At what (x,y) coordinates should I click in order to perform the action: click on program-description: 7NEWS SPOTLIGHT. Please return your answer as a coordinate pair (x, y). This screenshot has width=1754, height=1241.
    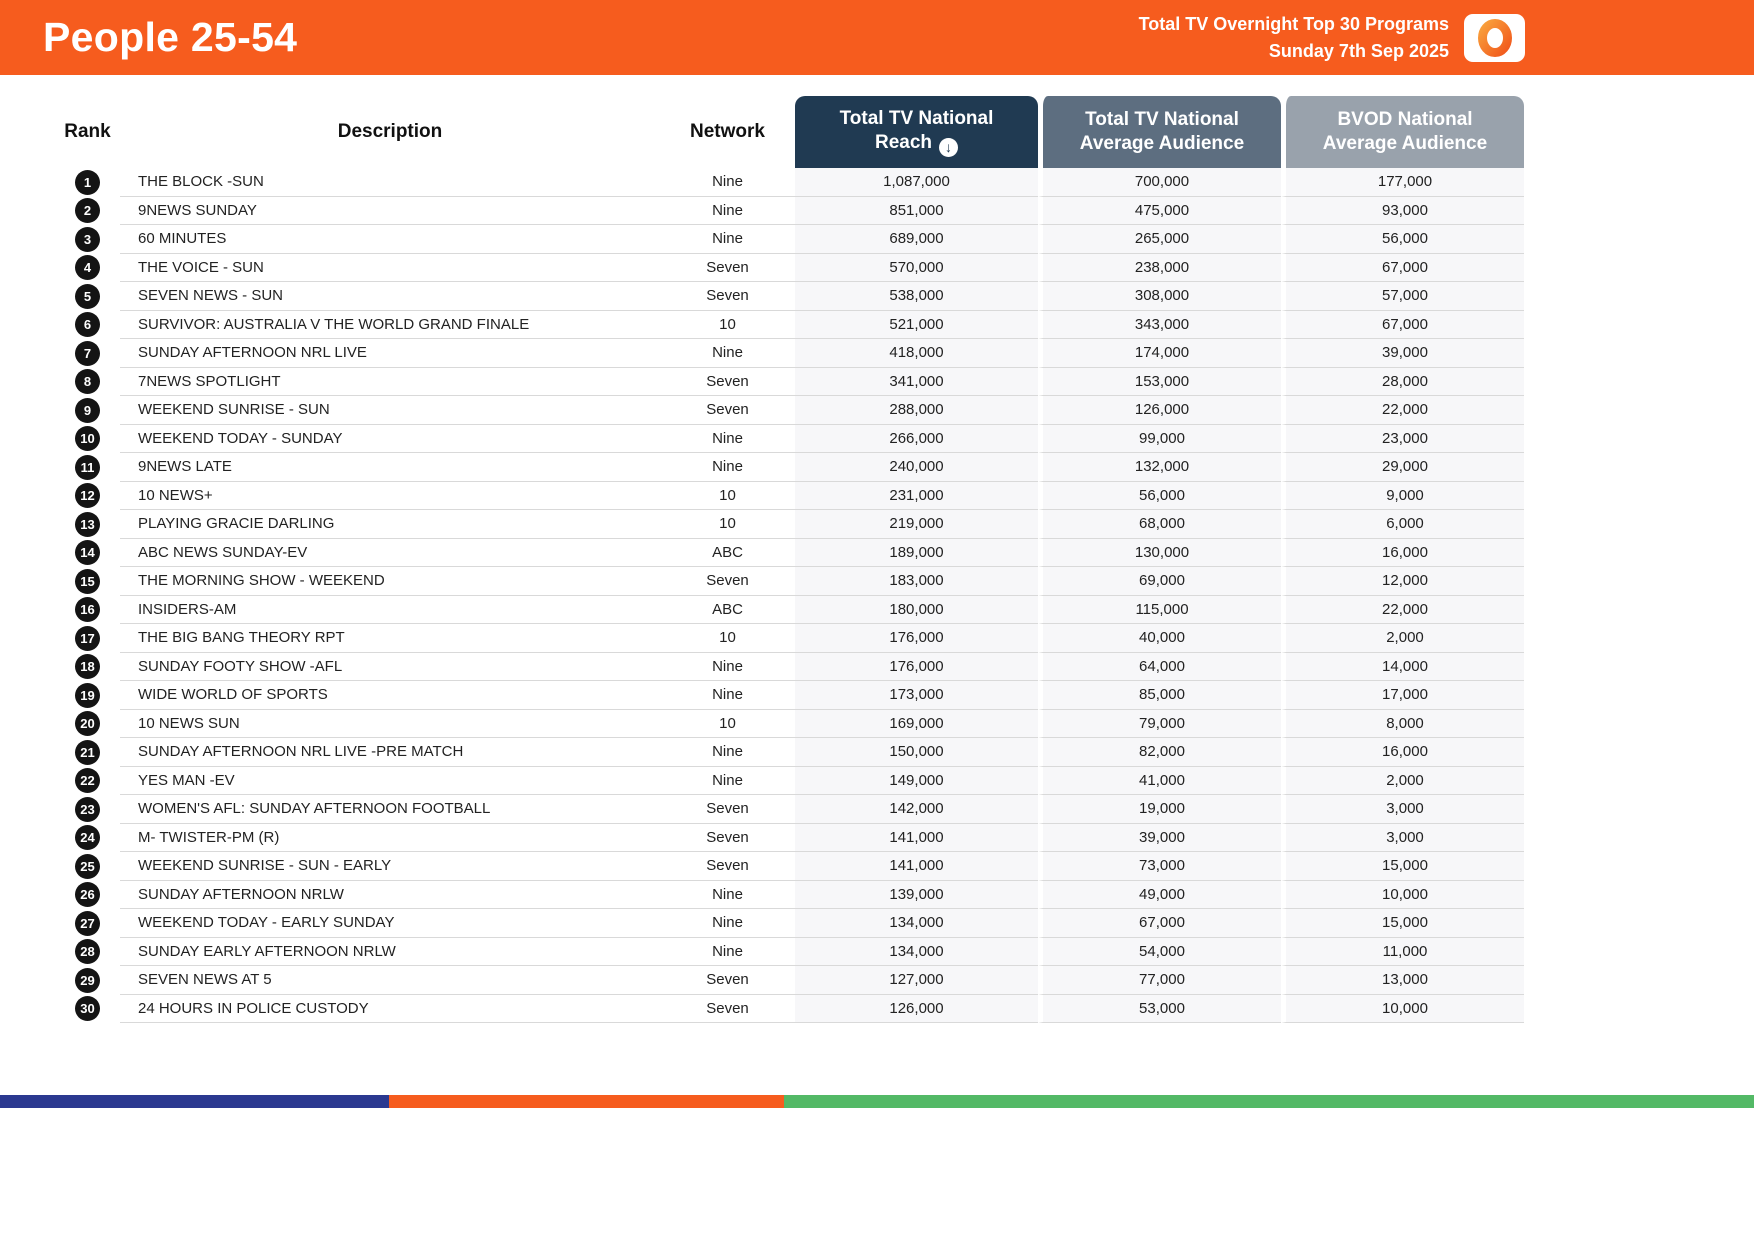
    Looking at the image, I should click on (390, 382).